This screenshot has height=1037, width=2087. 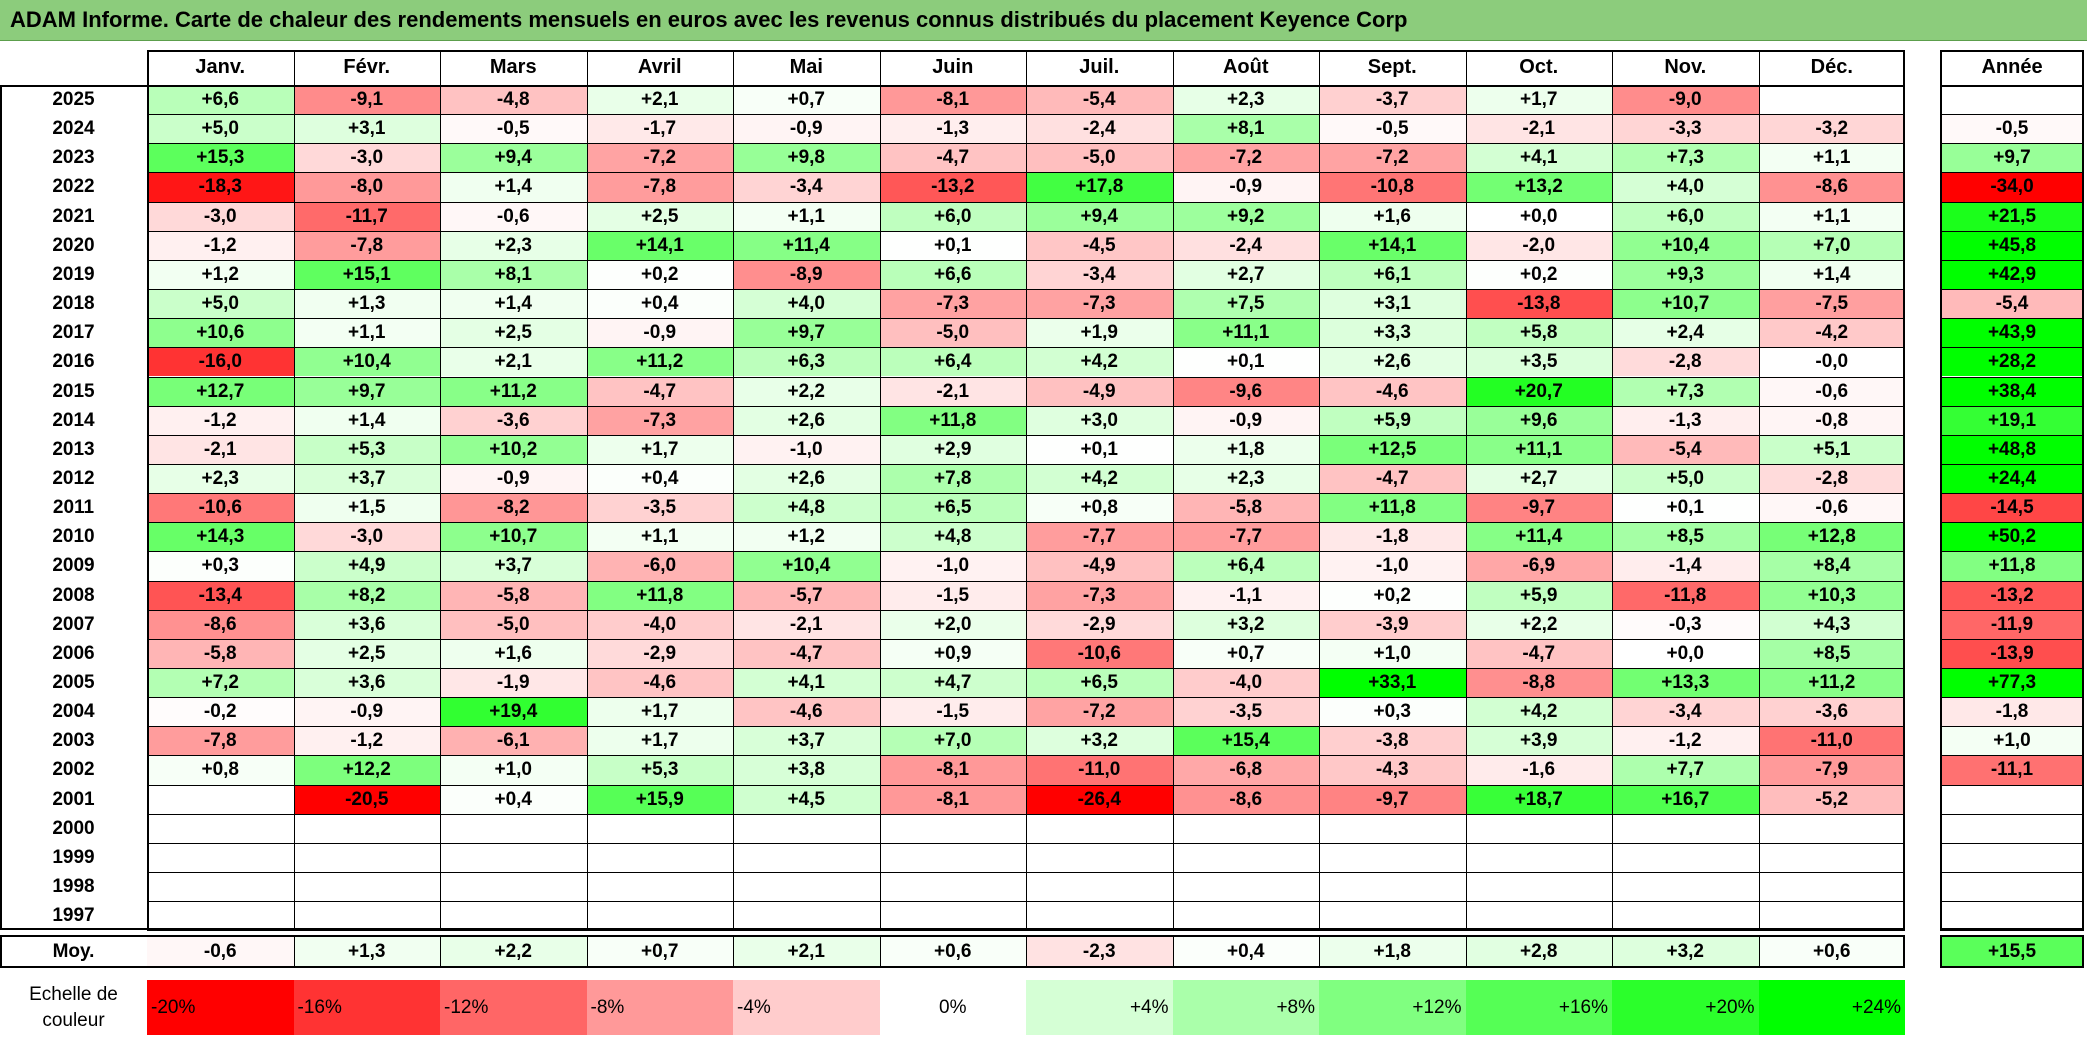 What do you see at coordinates (2012, 67) in the screenshot?
I see `annual-column-header: Année` at bounding box center [2012, 67].